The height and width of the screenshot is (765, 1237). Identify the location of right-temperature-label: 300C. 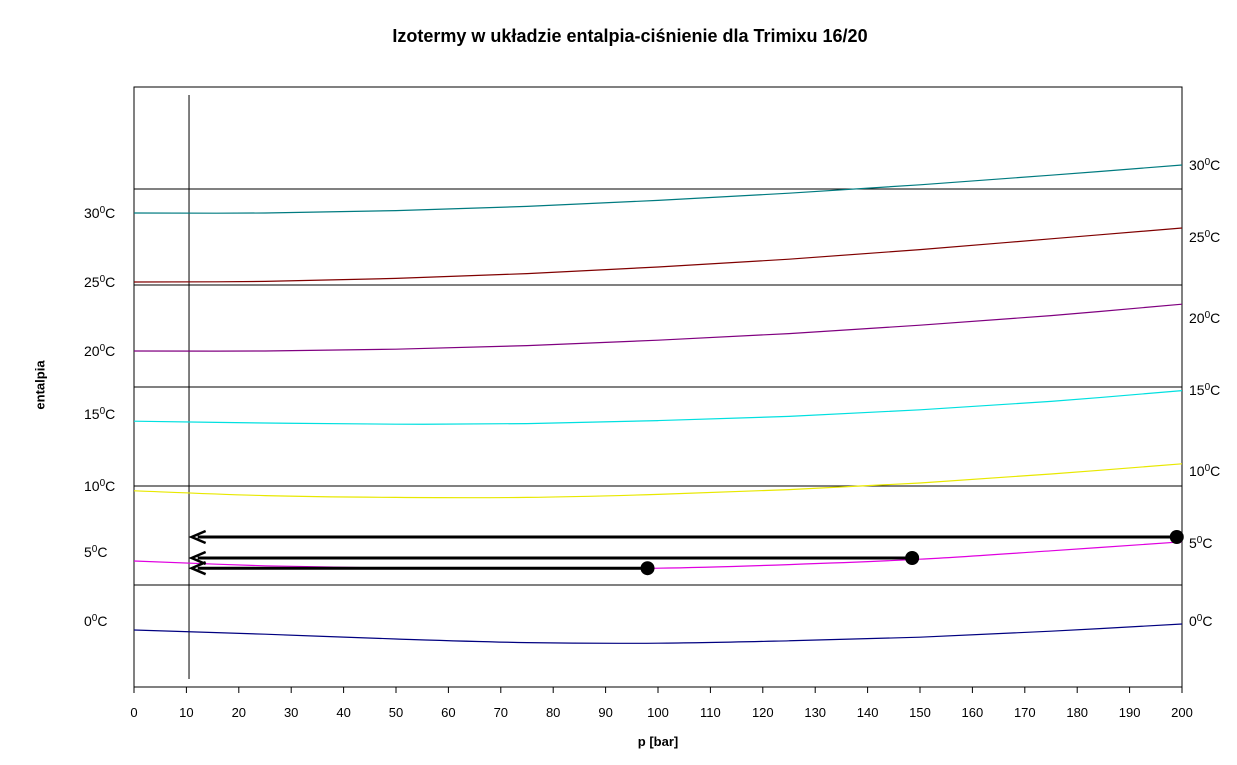
(1204, 165).